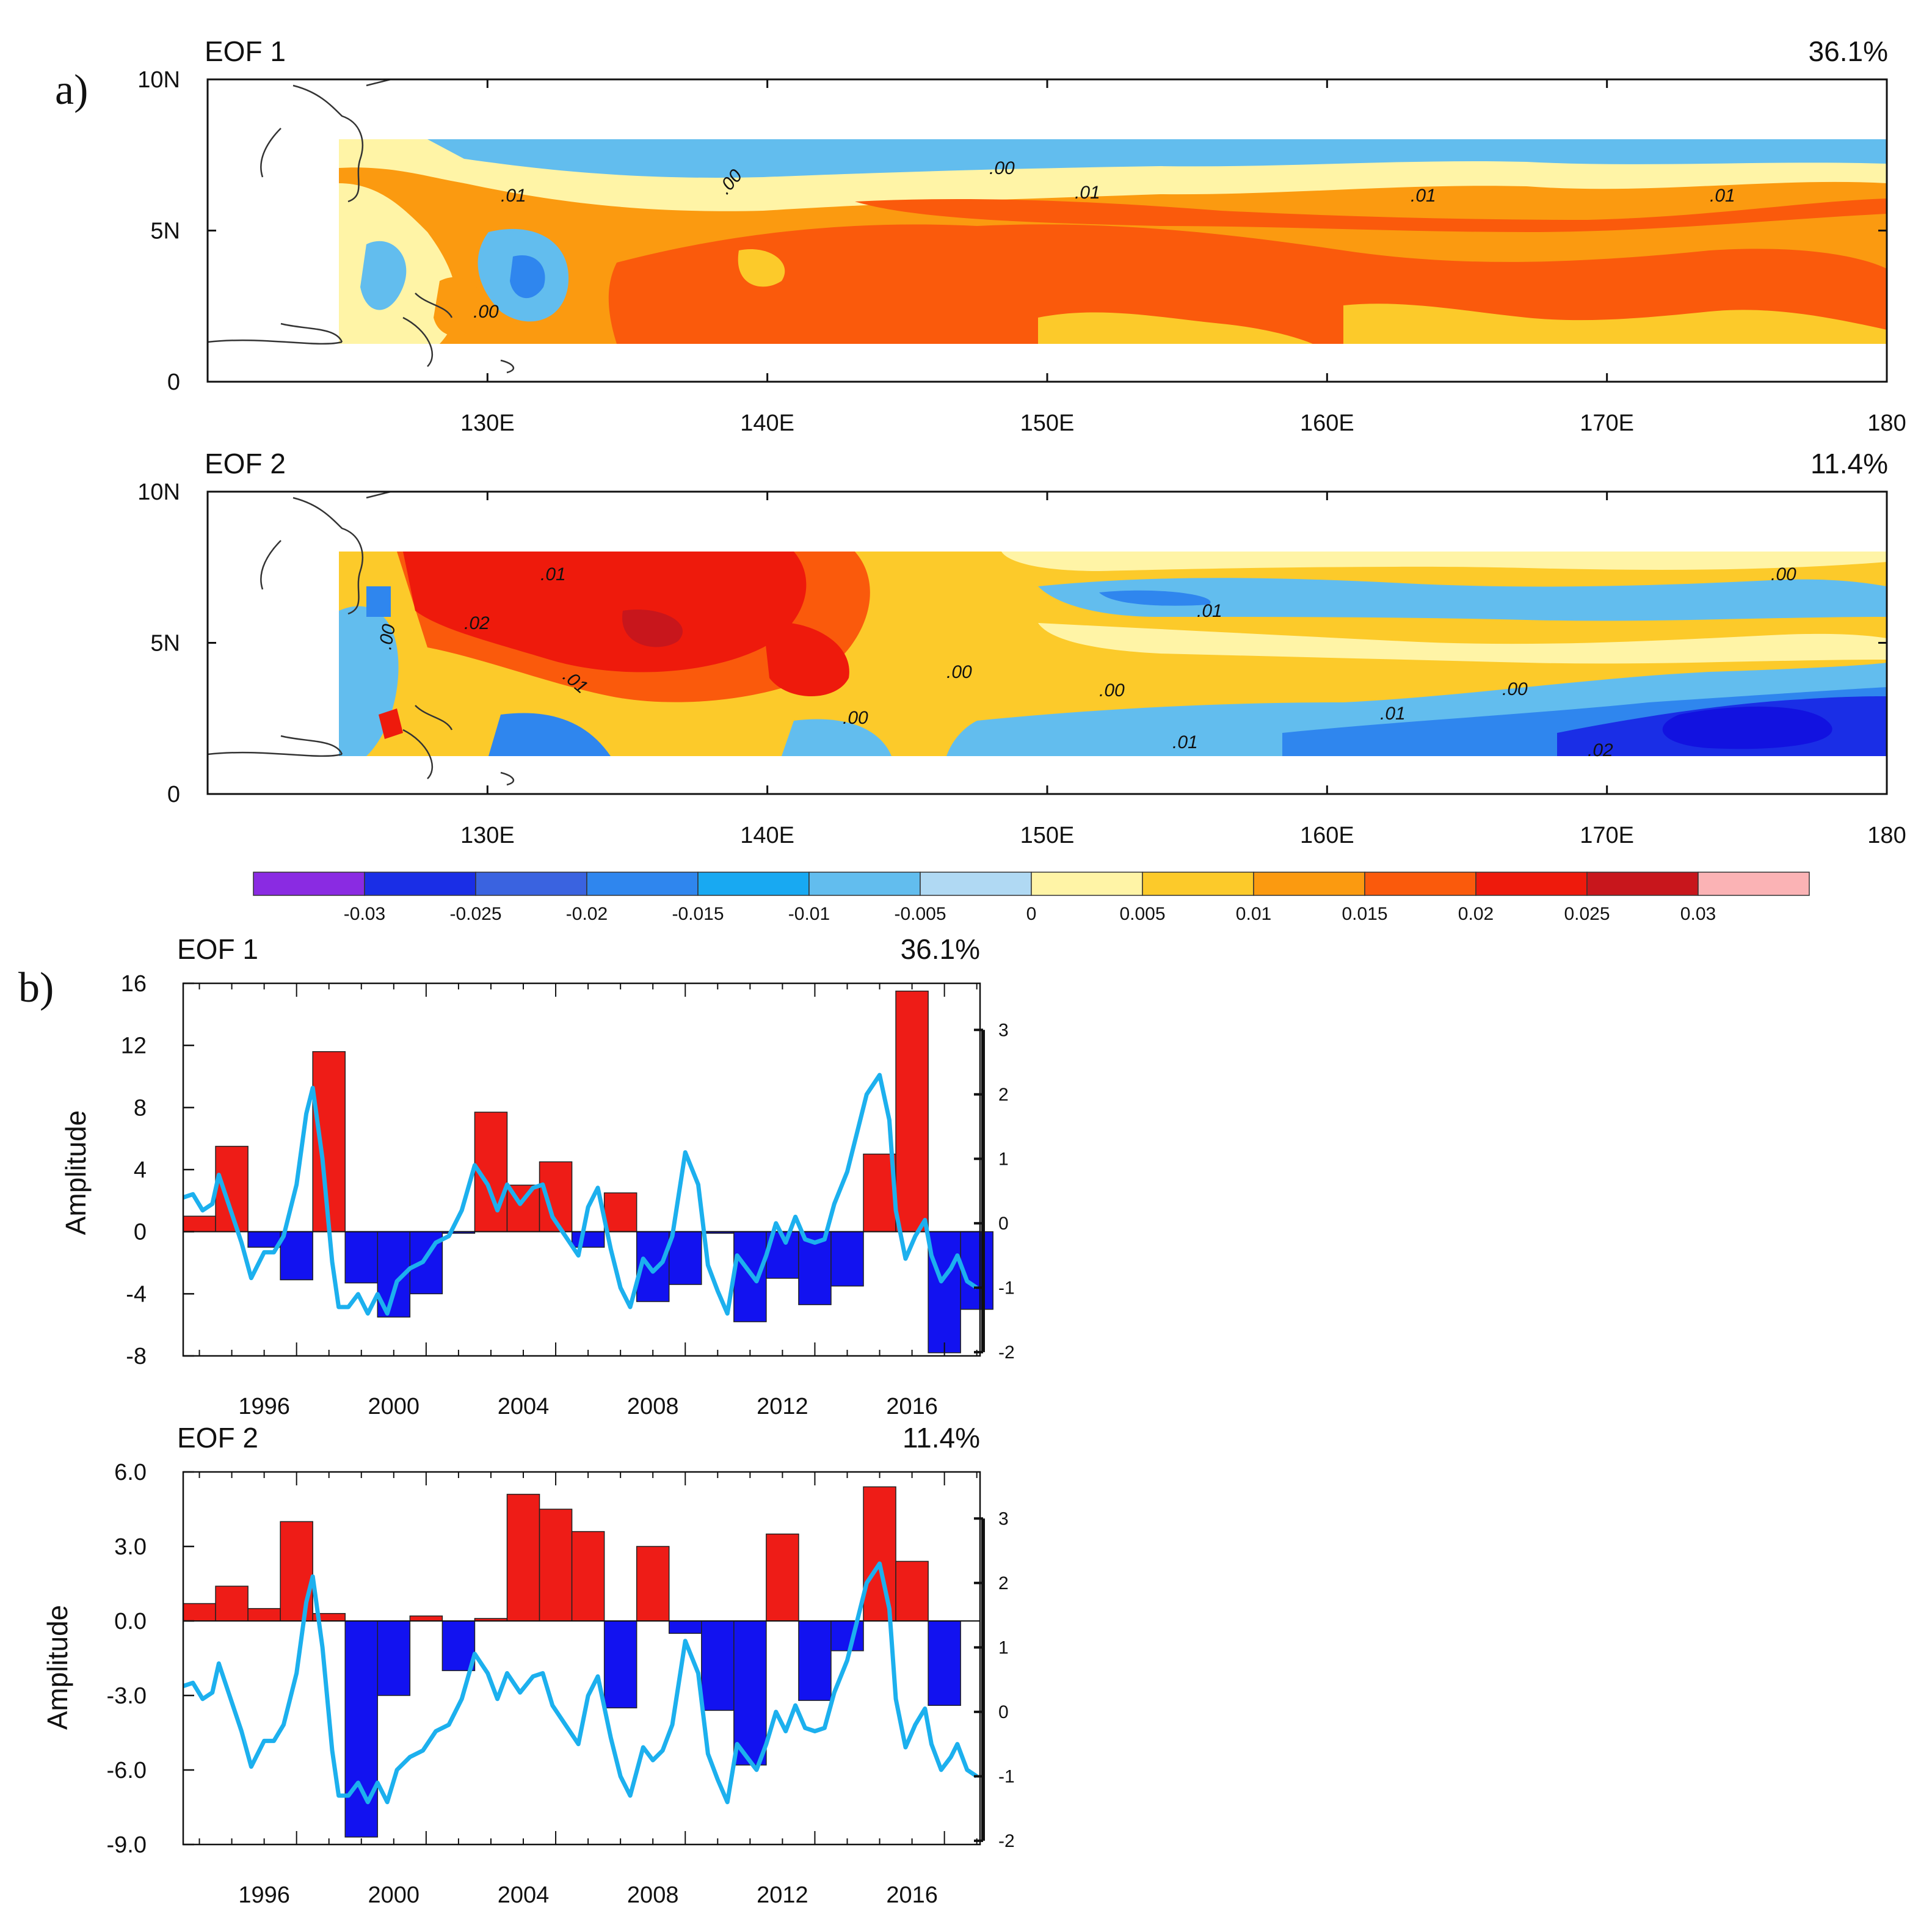  Describe the element at coordinates (524, 1895) in the screenshot. I see `x-tick-label: 2004` at that location.